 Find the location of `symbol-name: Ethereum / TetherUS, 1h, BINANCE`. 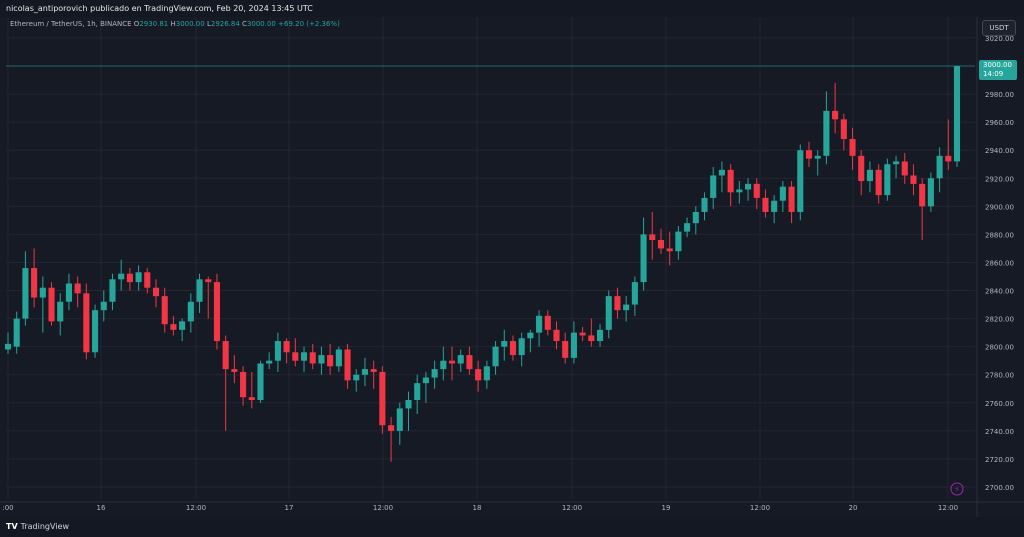

symbol-name: Ethereum / TetherUS, 1h, BINANCE is located at coordinates (71, 24).